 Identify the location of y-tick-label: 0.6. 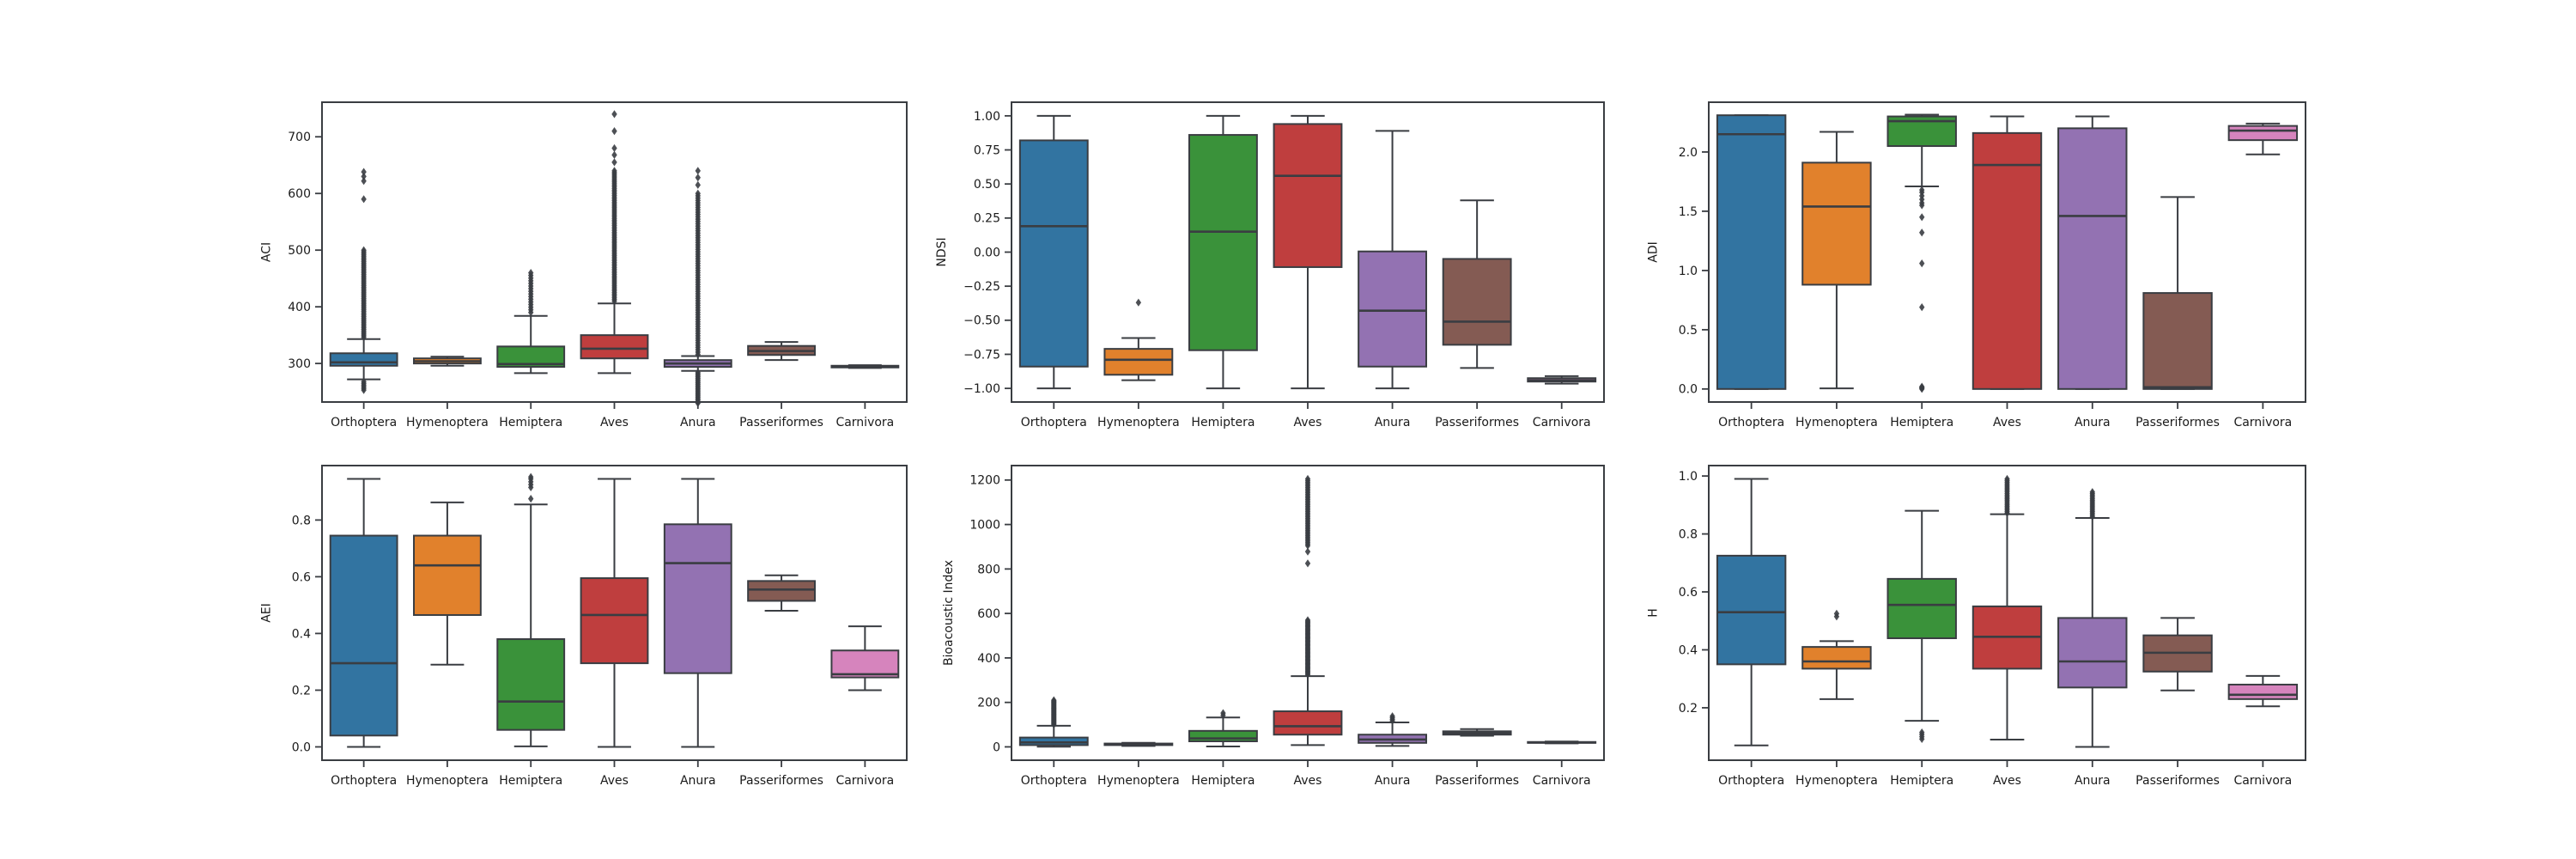
(301, 577).